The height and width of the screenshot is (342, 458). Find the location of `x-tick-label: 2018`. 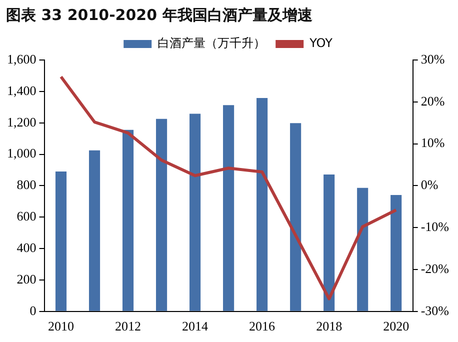

x-tick-label: 2018 is located at coordinates (329, 326).